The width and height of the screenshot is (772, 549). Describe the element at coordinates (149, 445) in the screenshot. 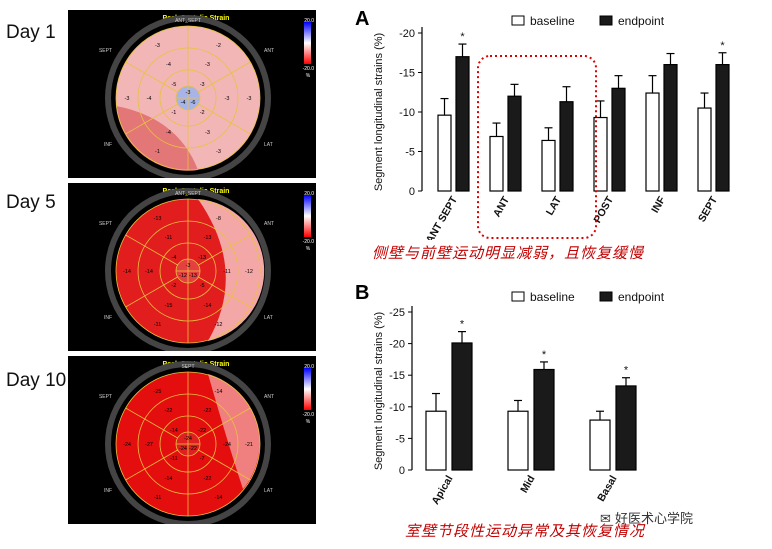

I see `segment-value: -27` at that location.